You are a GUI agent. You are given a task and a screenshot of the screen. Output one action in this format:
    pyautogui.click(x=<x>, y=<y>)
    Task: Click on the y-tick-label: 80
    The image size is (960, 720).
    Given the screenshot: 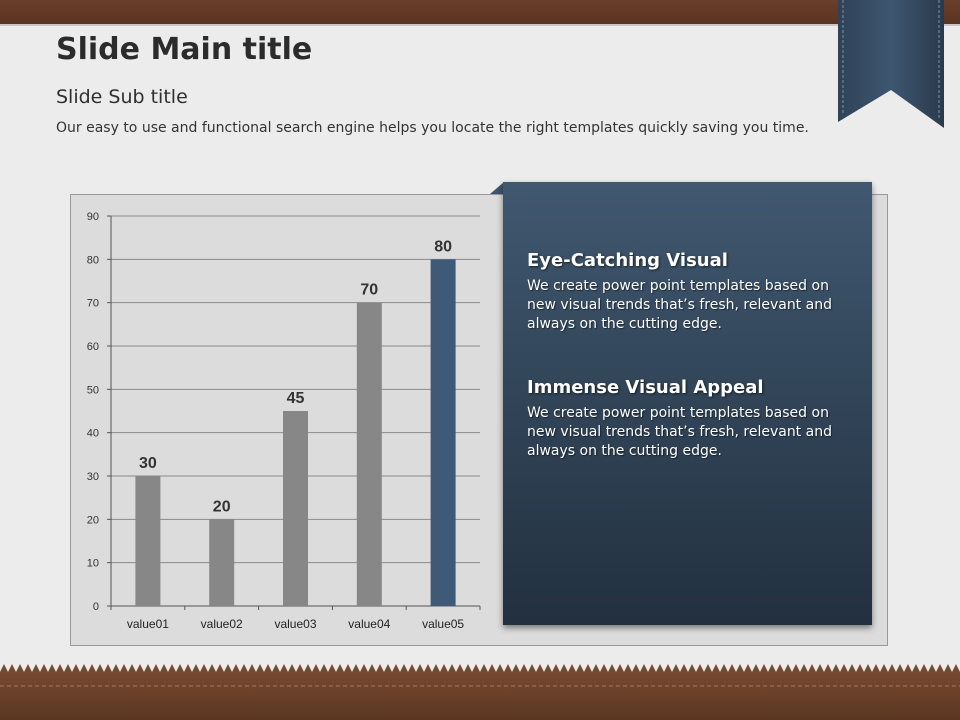 What is the action you would take?
    pyautogui.click(x=93, y=260)
    